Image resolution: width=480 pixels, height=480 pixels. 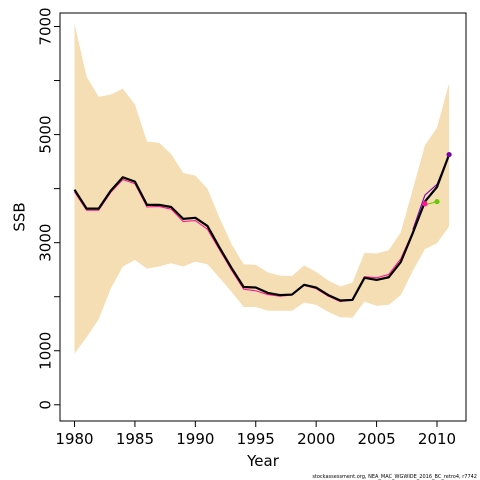 I want to click on x-tick-label: 2010, so click(x=437, y=439).